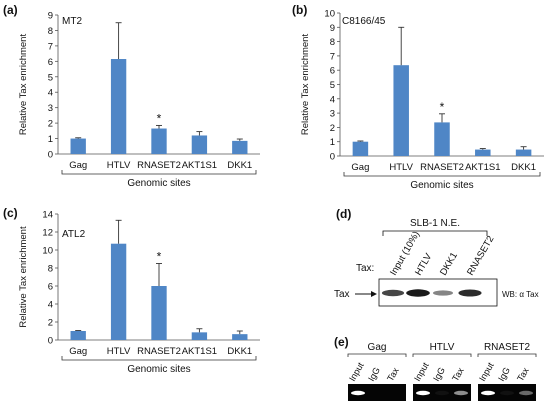  What do you see at coordinates (374, 294) in the screenshot?
I see `panel-d-band-arrowhead` at bounding box center [374, 294].